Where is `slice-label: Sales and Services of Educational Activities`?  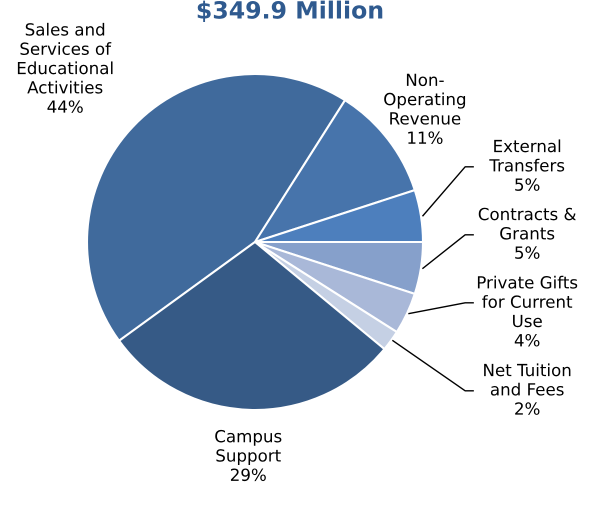 slice-label: Sales and Services of Educational Activities is located at coordinates (65, 58).